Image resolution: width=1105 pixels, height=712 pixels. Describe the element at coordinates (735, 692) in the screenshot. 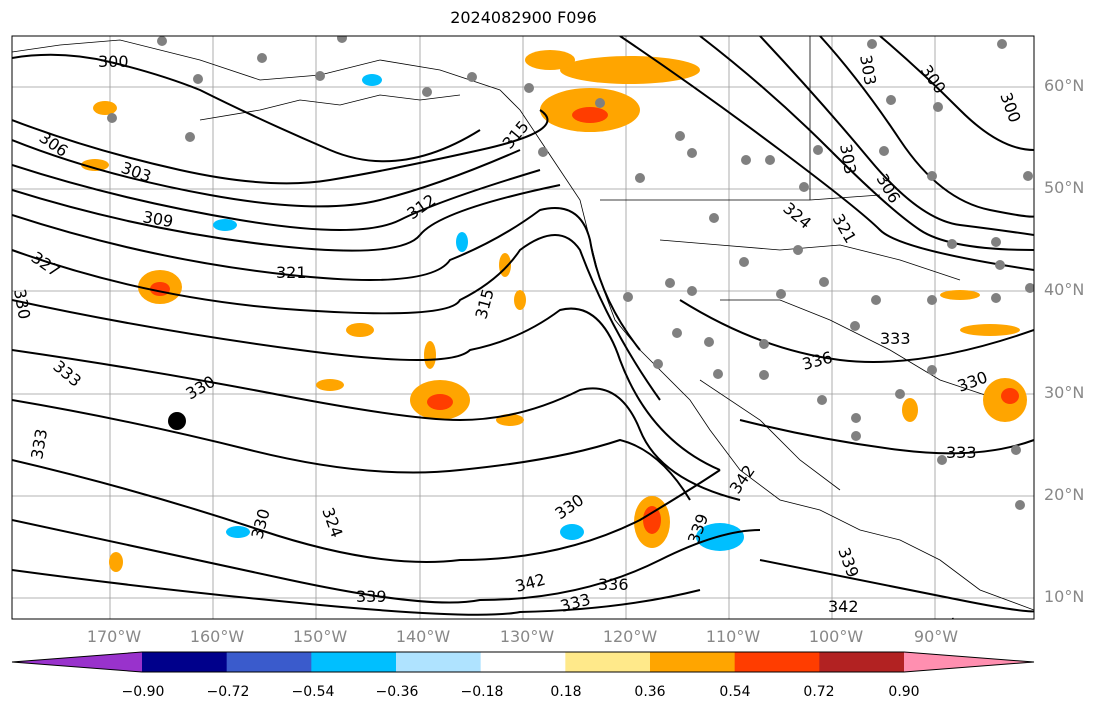

I see `colorbar-tick-label: 0.54` at that location.